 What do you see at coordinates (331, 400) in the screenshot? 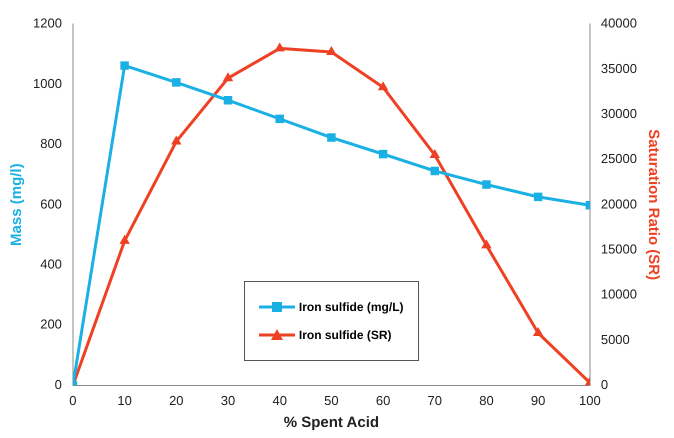
I see `x-tick-label: 50` at bounding box center [331, 400].